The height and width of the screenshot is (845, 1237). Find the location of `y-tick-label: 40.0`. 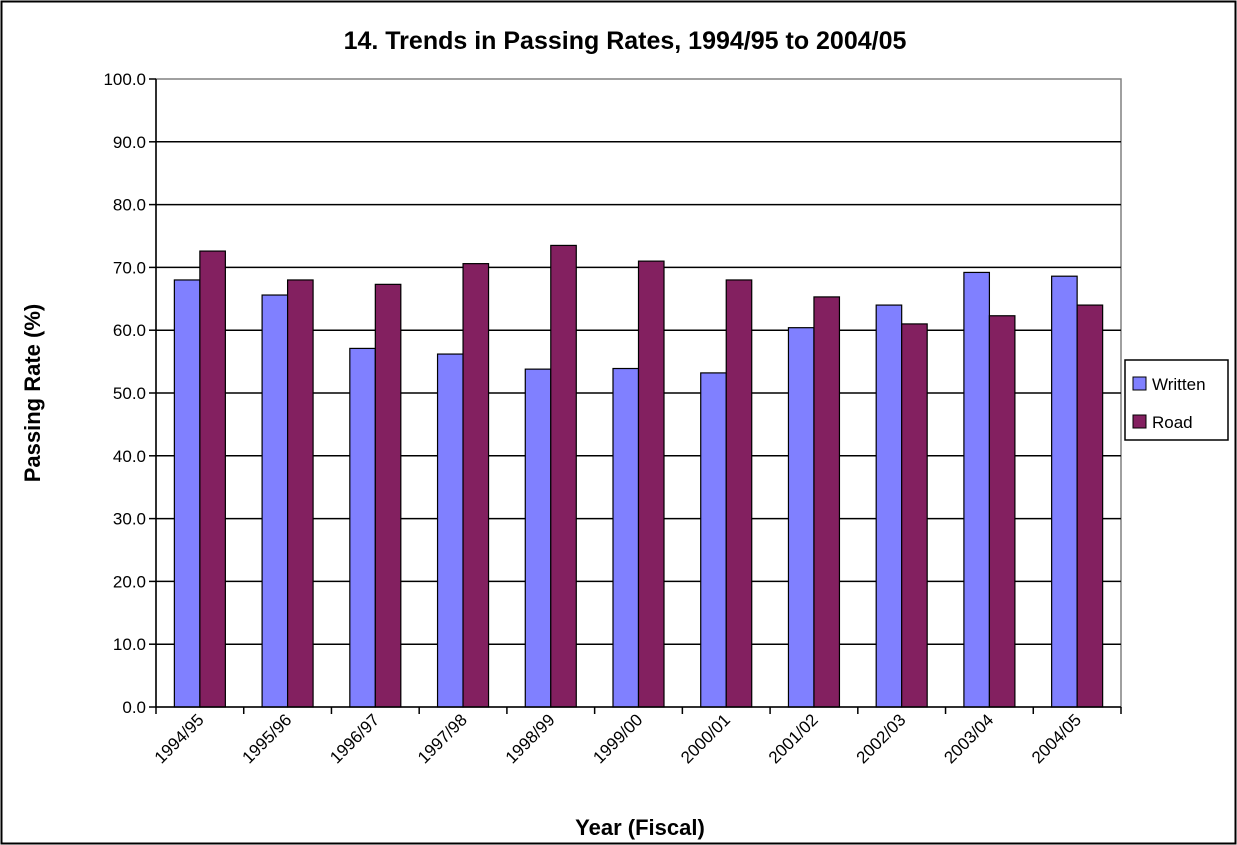

y-tick-label: 40.0 is located at coordinates (129, 456).